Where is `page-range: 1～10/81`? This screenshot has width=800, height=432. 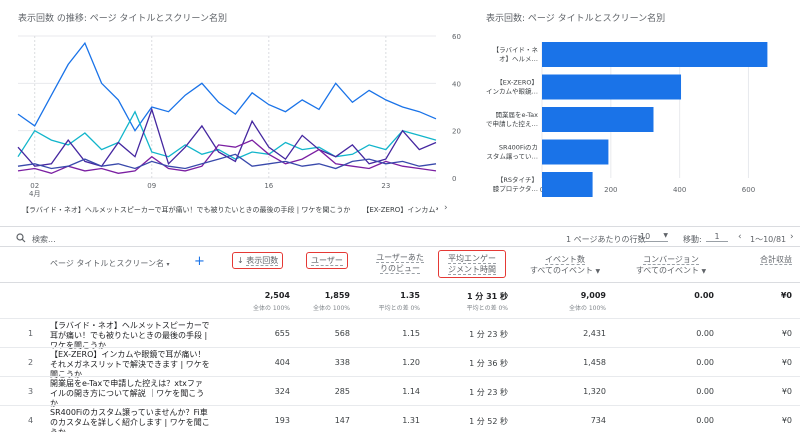
page-range: 1～10/81 is located at coordinates (768, 239).